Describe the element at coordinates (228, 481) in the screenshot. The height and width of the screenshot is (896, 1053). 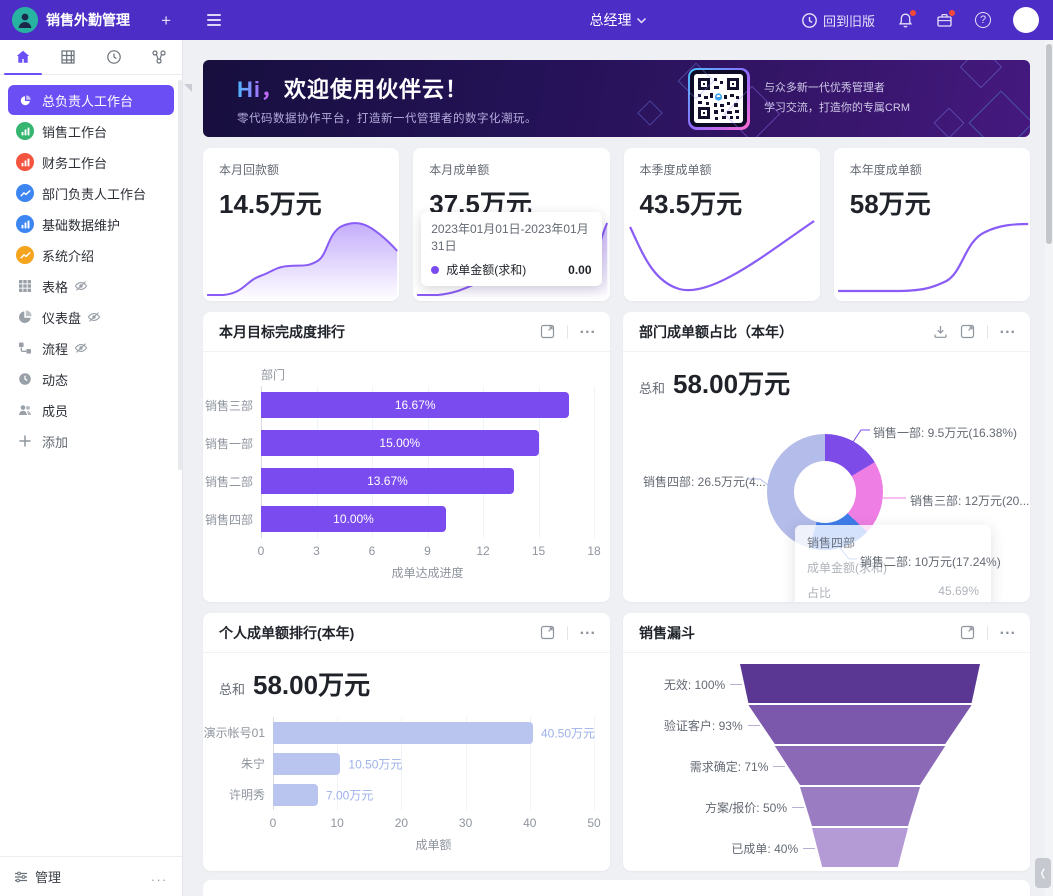
I see `category-label: 销售二部` at that location.